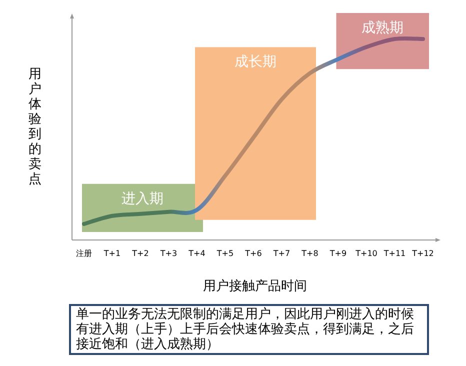 The width and height of the screenshot is (466, 366). I want to click on band-label: 成熟期, so click(383, 28).